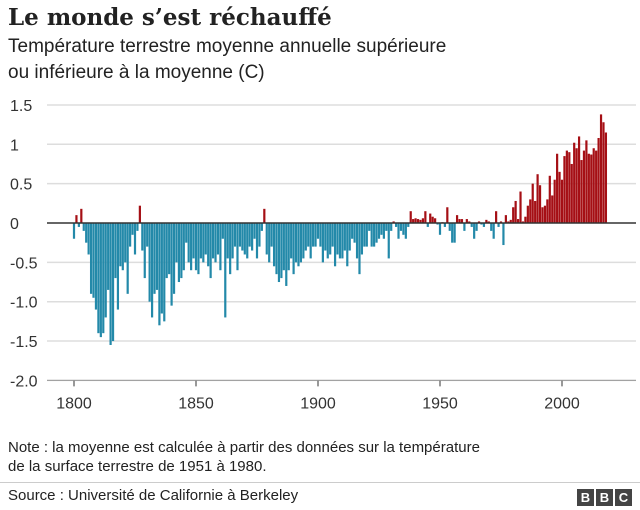 This screenshot has width=640, height=510. Describe the element at coordinates (393, 222) in the screenshot. I see `bar-1931` at that location.